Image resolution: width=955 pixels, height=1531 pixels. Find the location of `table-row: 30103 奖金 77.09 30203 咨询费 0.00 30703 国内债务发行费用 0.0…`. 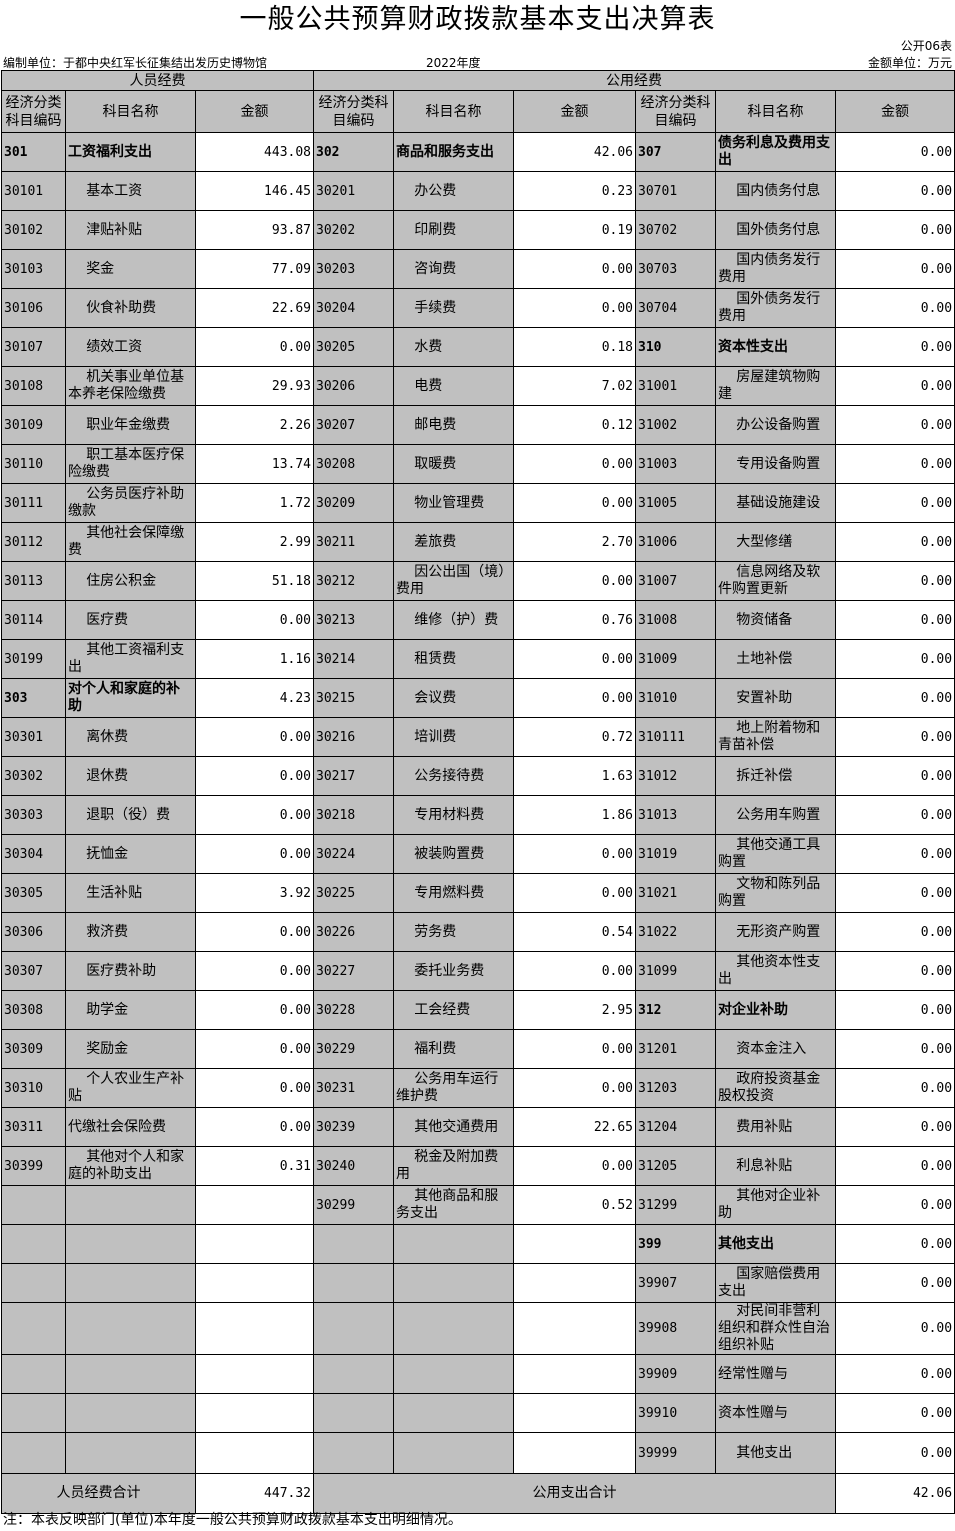

table-row: 30103 奖金 77.09 30203 咨询费 0.00 30703 国内债务发行费用 0.0… is located at coordinates (478, 269).